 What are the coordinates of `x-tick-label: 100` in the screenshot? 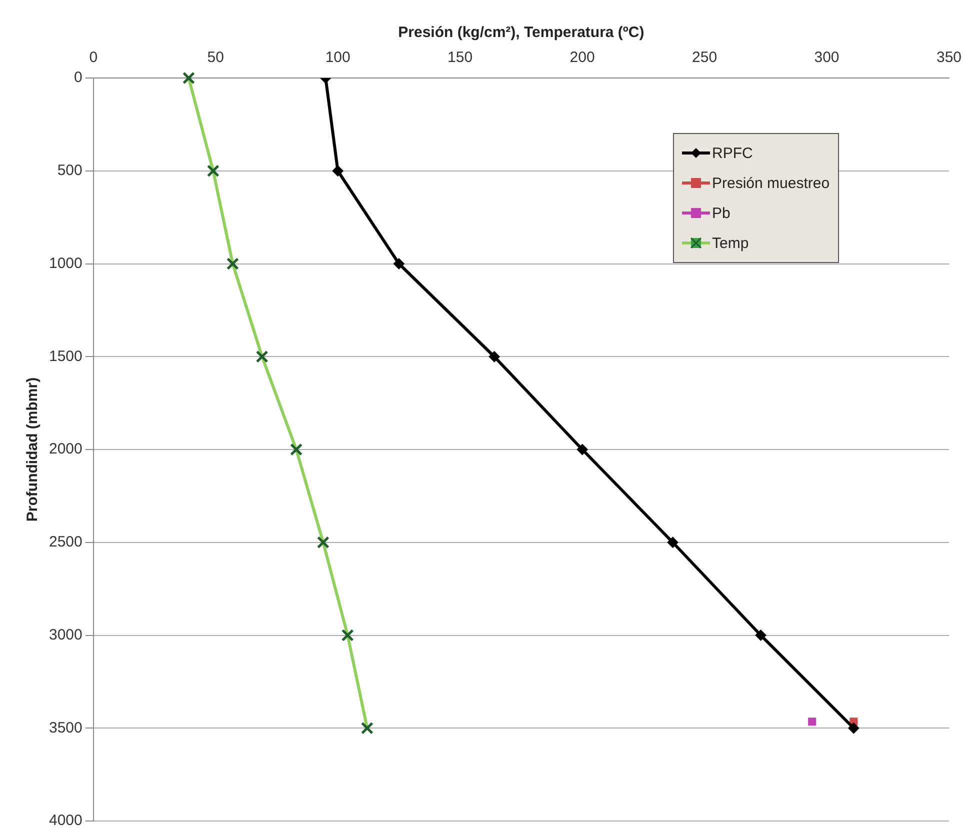 It's located at (337, 57).